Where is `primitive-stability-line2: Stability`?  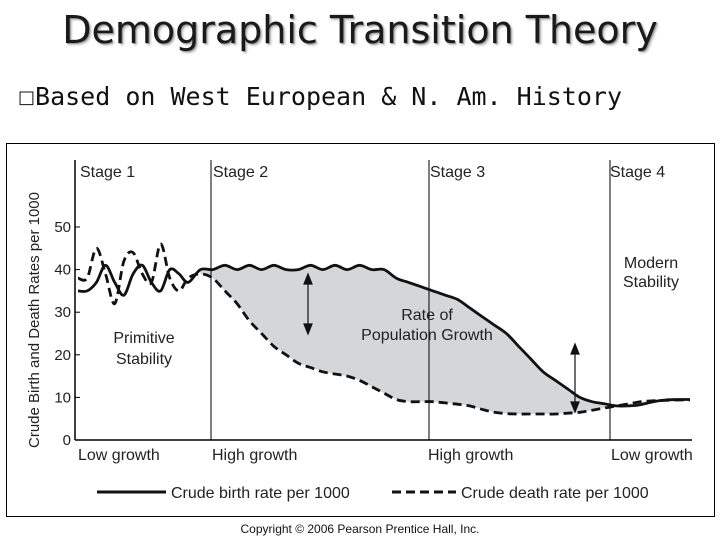 primitive-stability-line2: Stability is located at coordinates (144, 359).